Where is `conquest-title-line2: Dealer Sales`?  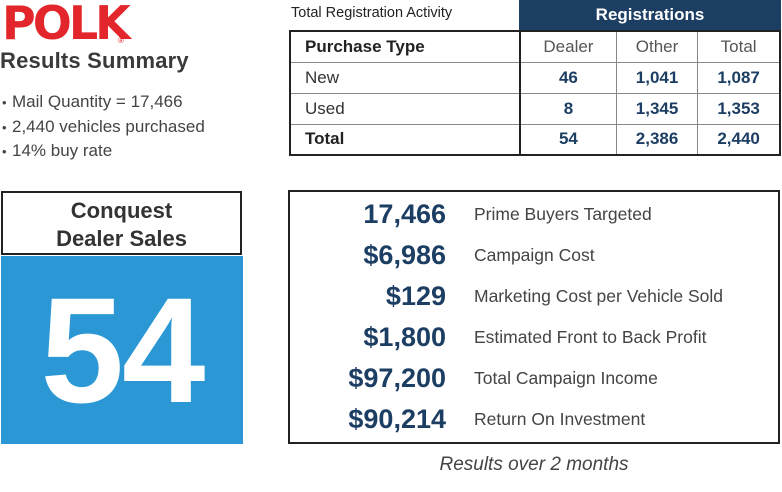 conquest-title-line2: Dealer Sales is located at coordinates (121, 238).